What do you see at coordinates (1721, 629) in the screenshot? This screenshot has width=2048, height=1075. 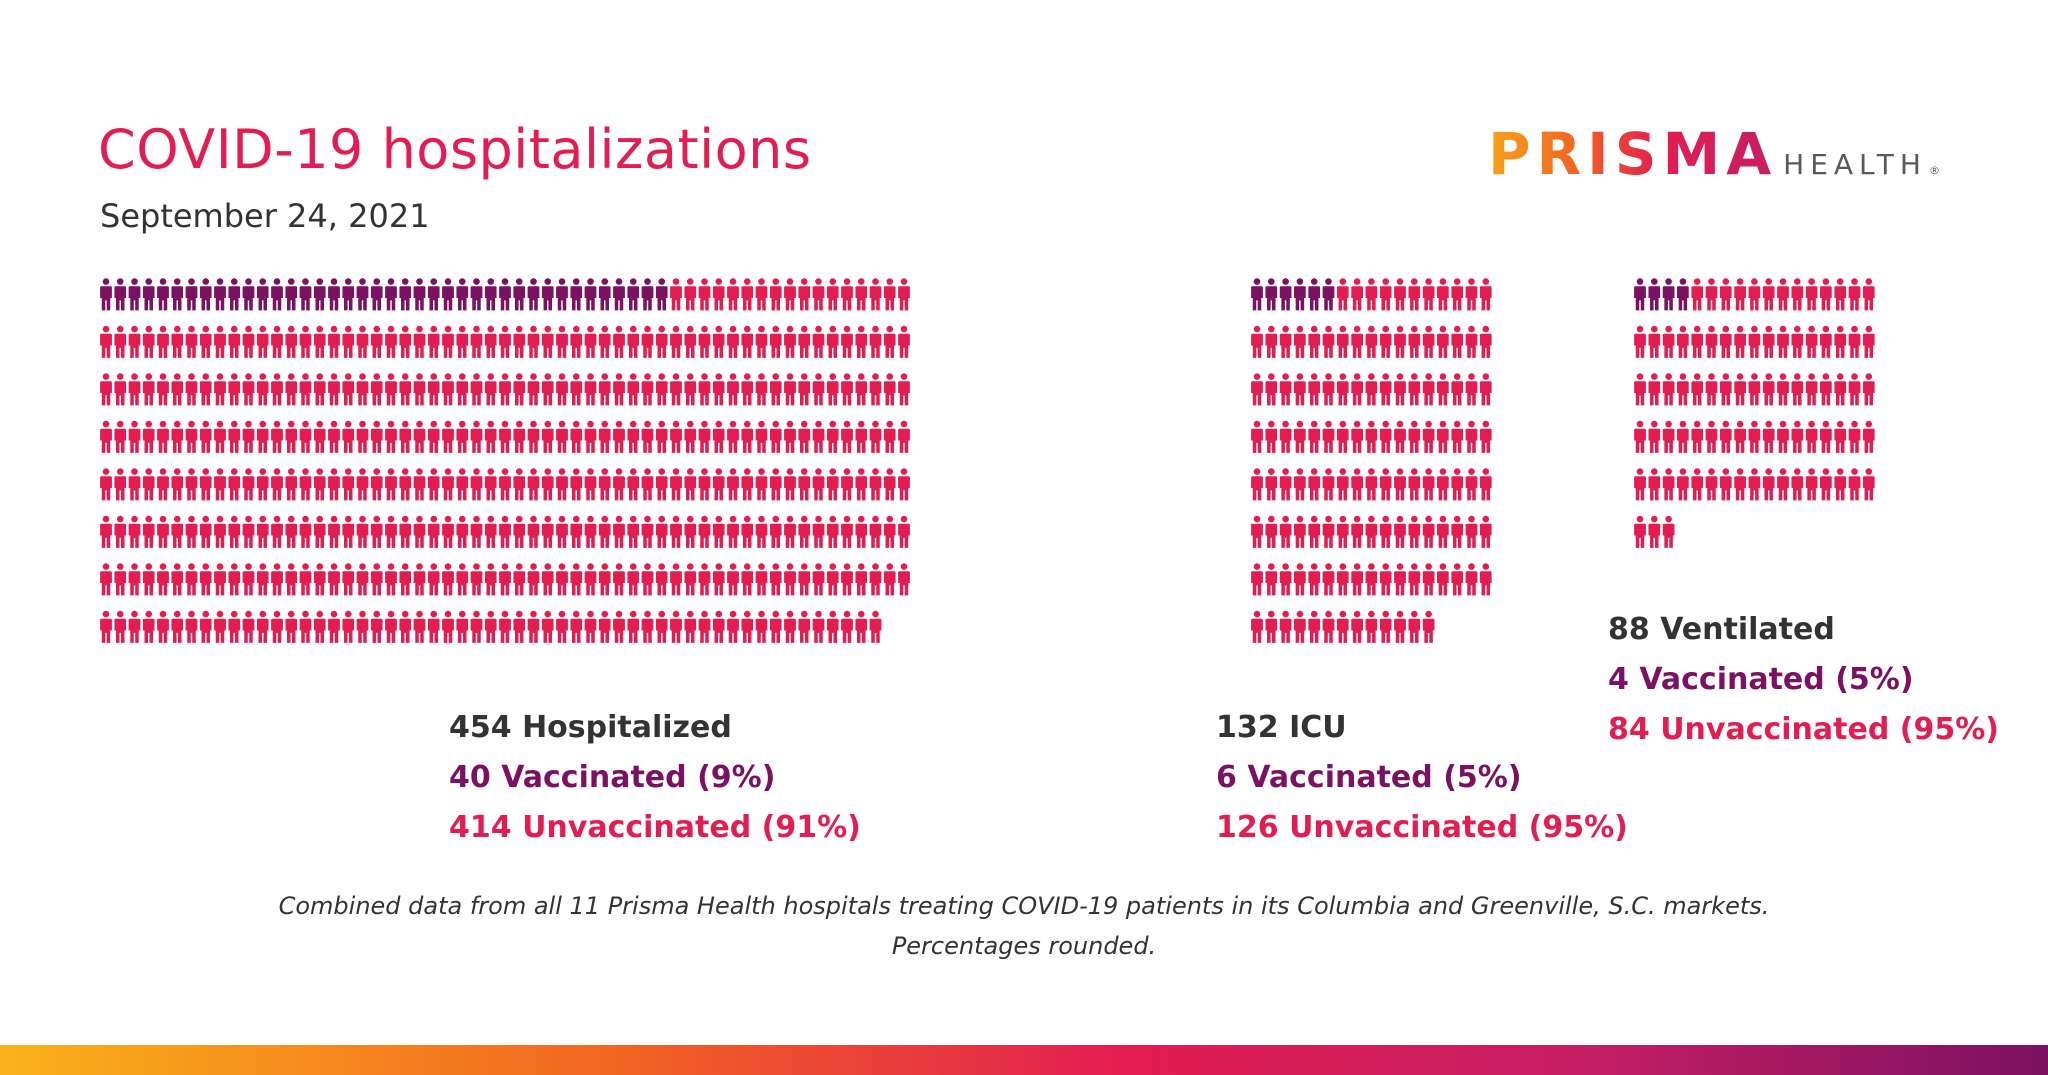 I see `ventilated-total-label: 88 Ventilated` at bounding box center [1721, 629].